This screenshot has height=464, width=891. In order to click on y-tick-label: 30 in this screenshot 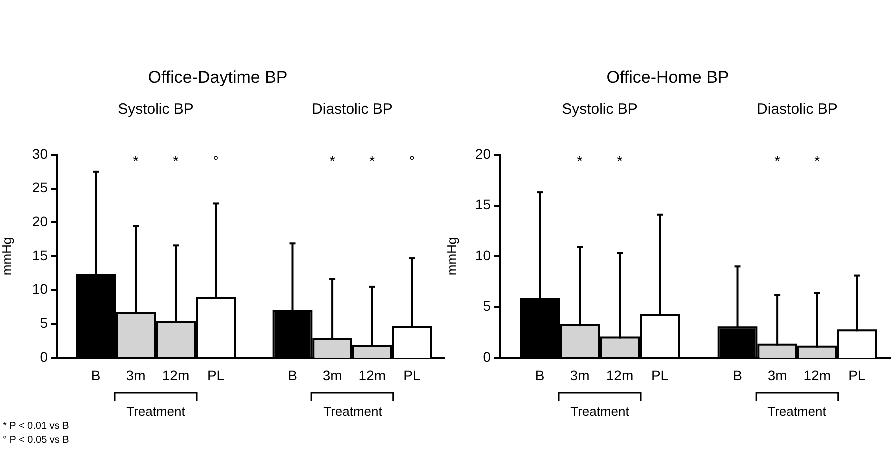, I will do `click(40, 154)`.